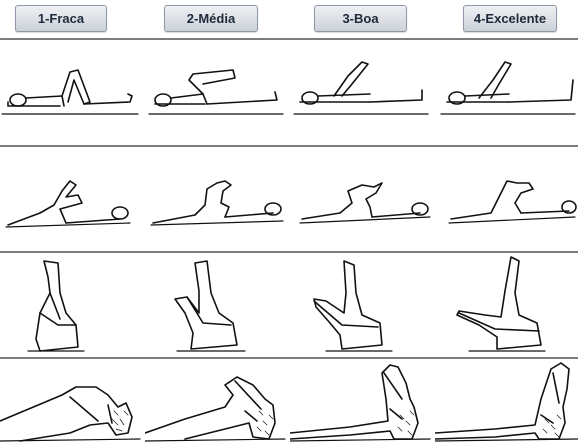 The width and height of the screenshot is (578, 448). What do you see at coordinates (211, 18) in the screenshot?
I see `level-2-button: 2-Média` at bounding box center [211, 18].